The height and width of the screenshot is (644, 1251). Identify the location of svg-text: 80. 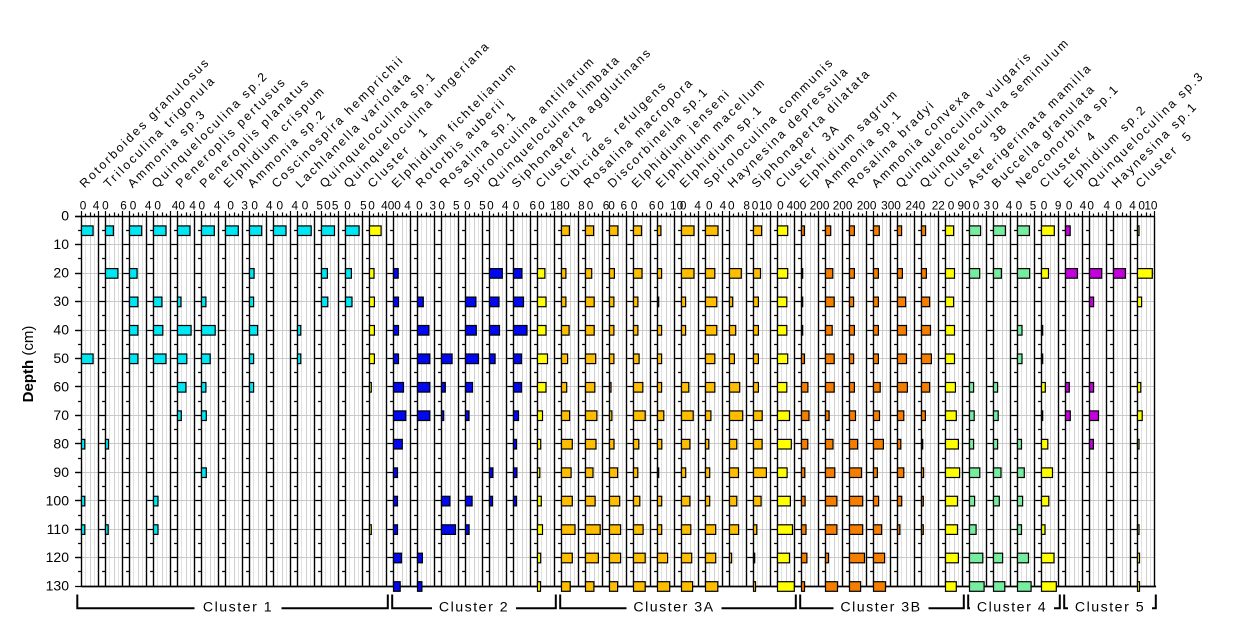
(61, 443).